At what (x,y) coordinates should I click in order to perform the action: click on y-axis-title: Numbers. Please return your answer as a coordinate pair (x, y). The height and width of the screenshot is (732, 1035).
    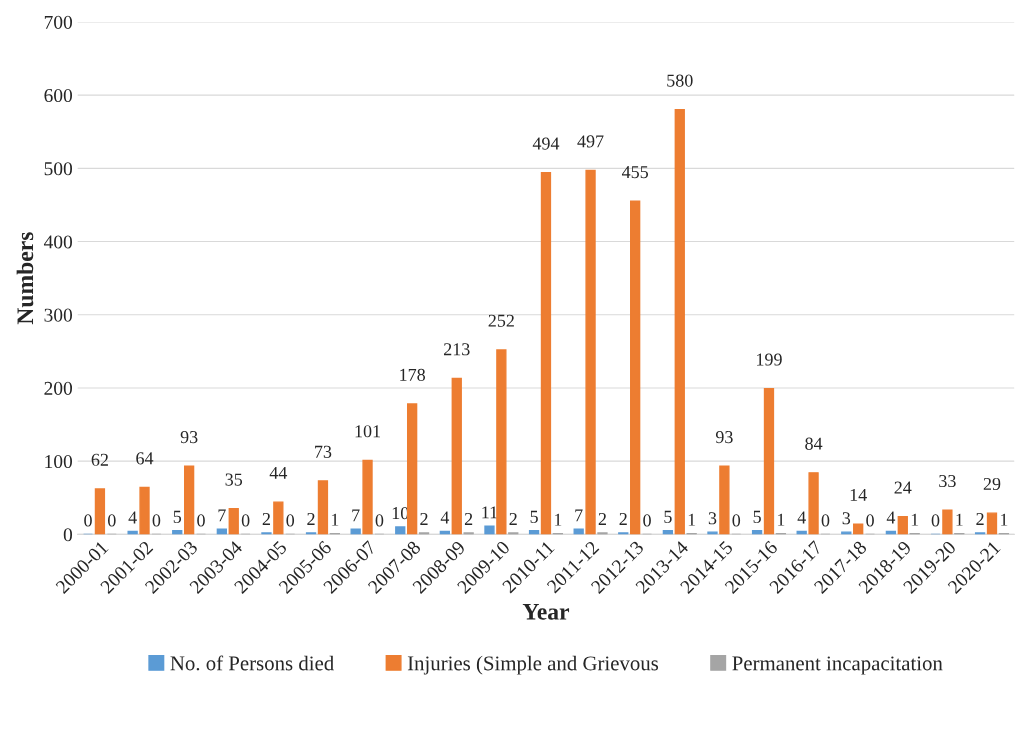
    Looking at the image, I should click on (25, 278).